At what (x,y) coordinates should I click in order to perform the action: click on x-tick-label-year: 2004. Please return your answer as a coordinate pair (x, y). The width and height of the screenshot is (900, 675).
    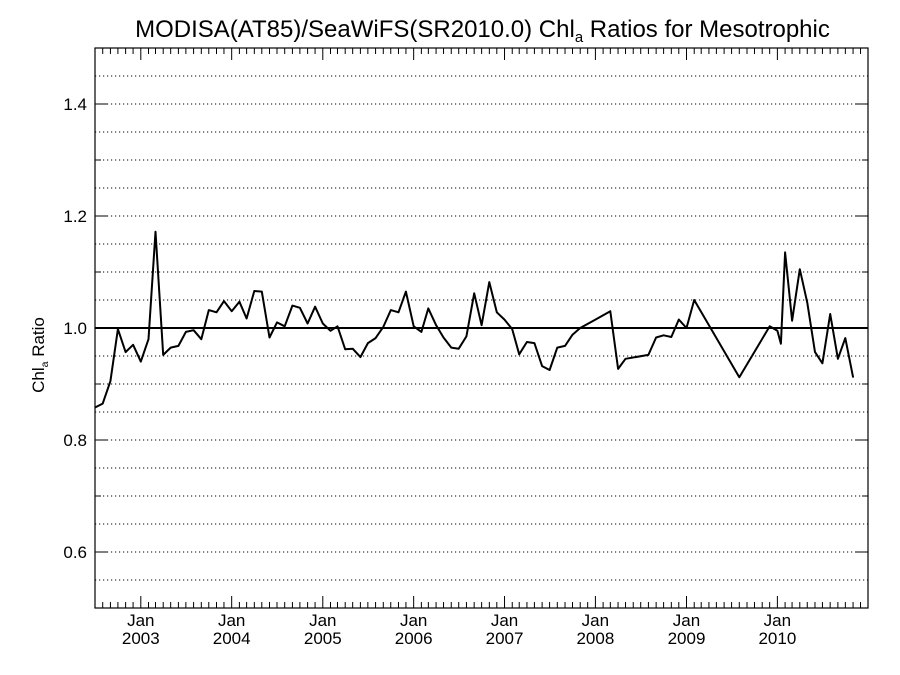
    Looking at the image, I should click on (232, 638).